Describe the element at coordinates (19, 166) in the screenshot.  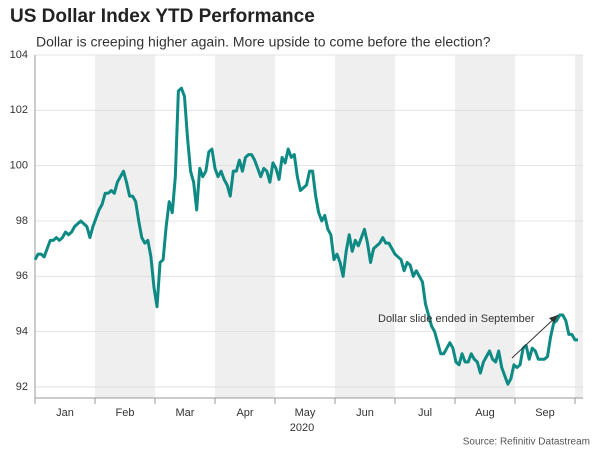
I see `y-tick-label: 100` at that location.